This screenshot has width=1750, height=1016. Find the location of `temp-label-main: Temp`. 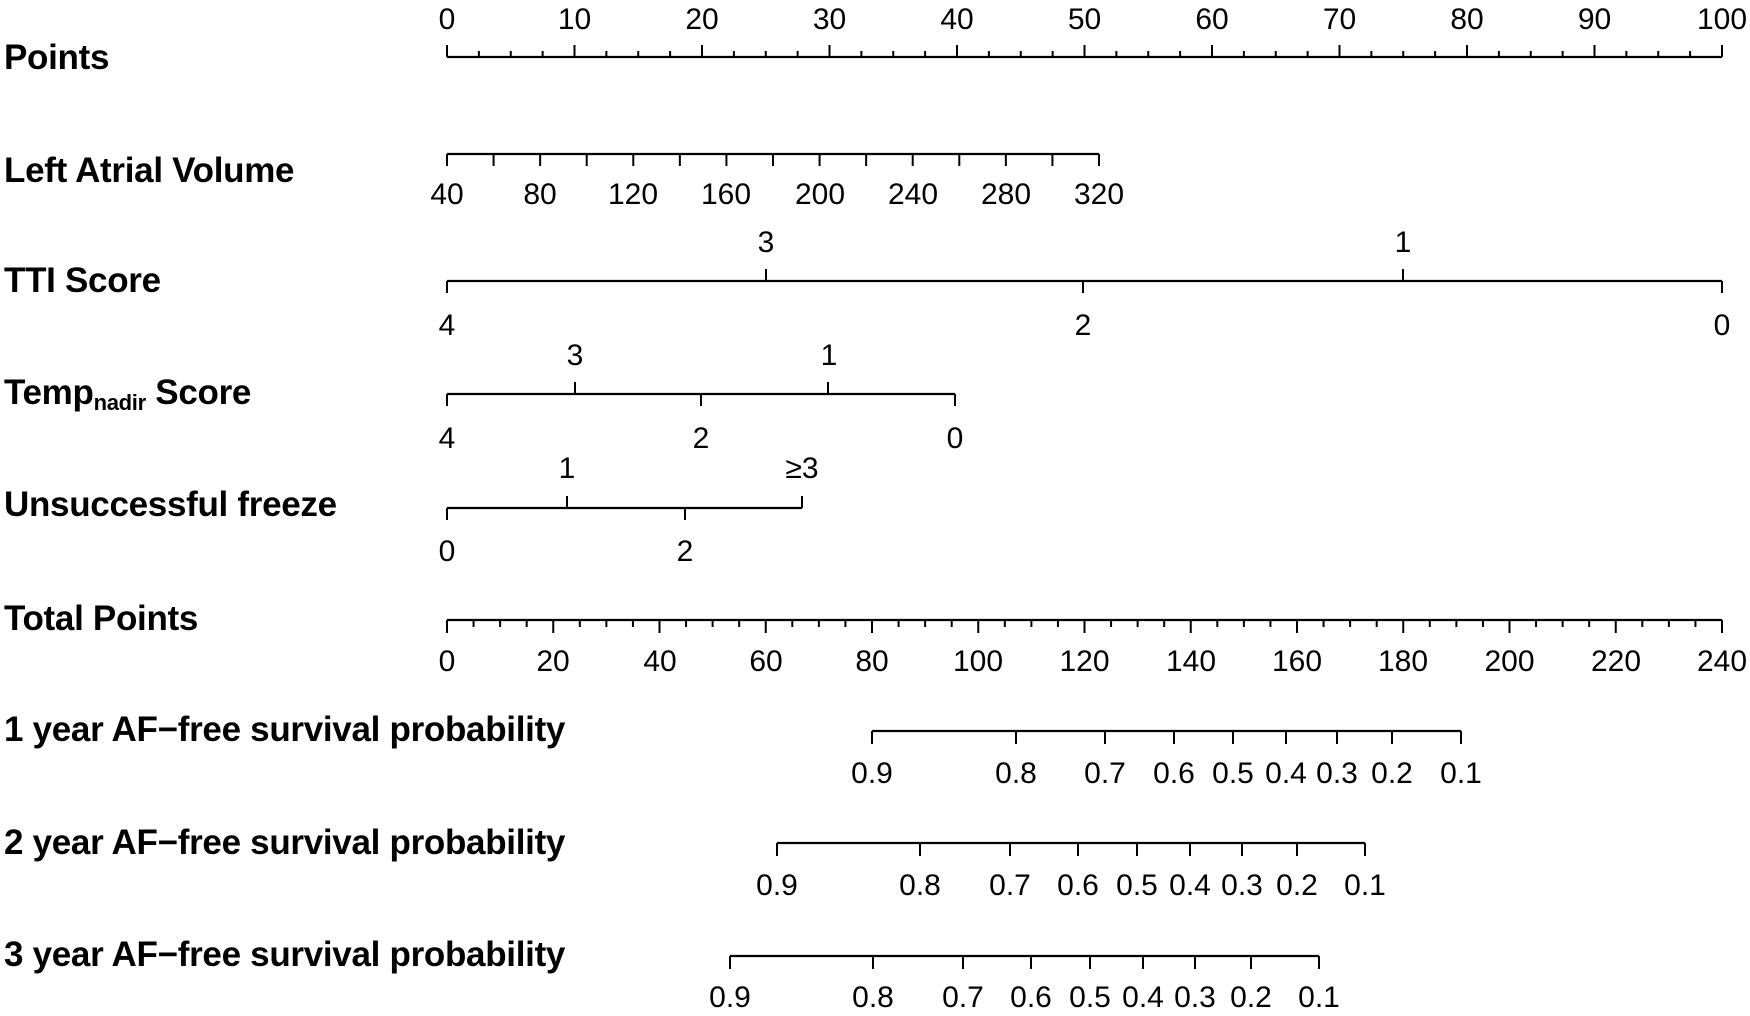

temp-label-main: Temp is located at coordinates (49, 392).